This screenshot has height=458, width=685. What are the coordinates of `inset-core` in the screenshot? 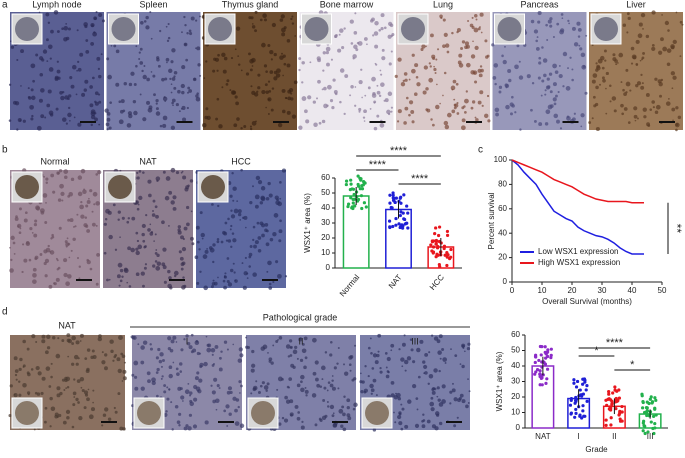 It's located at (149, 413).